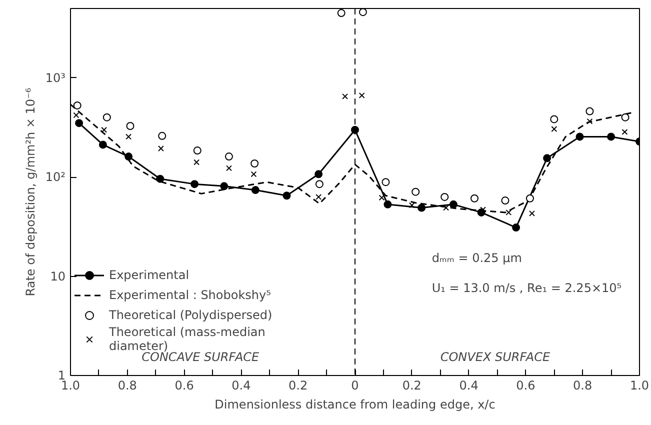 The image size is (651, 425). What do you see at coordinates (527, 287) in the screenshot?
I see `annotation: U₁ = 13.0 m/s , Re₁ = 2.25×10⁵` at bounding box center [527, 287].